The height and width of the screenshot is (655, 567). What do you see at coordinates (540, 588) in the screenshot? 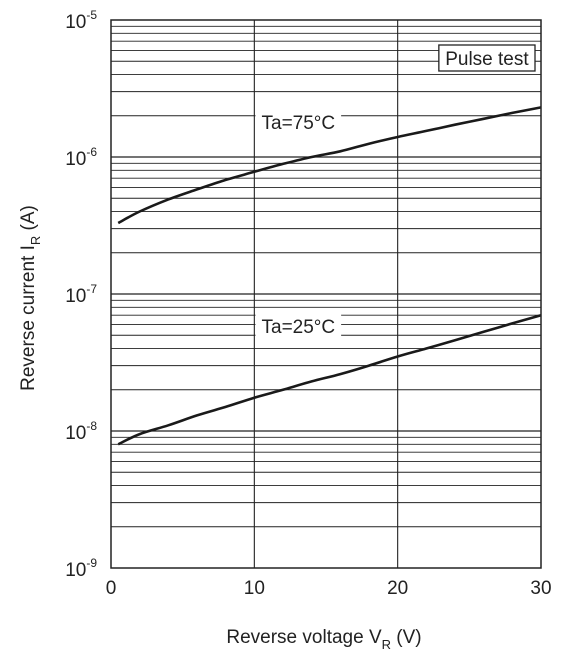
I see `x-tick-label: 30` at bounding box center [540, 588].